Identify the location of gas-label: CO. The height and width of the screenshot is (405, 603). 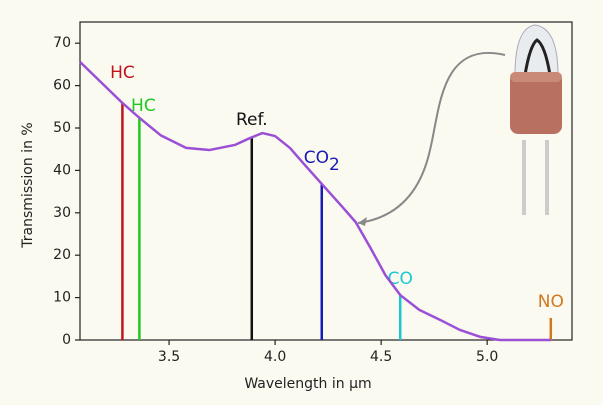
(400, 279).